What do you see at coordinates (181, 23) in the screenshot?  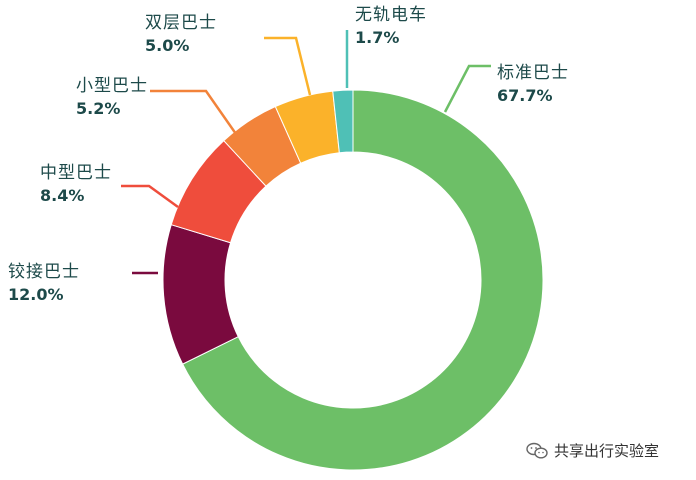 I see `slice-label-4: 双层巴士` at bounding box center [181, 23].